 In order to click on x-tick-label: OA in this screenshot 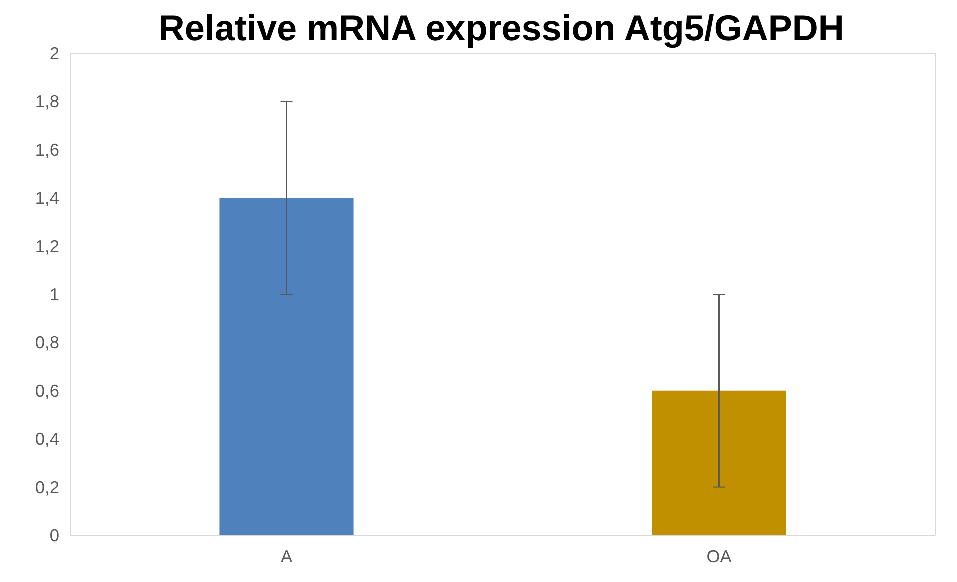, I will do `click(719, 556)`.